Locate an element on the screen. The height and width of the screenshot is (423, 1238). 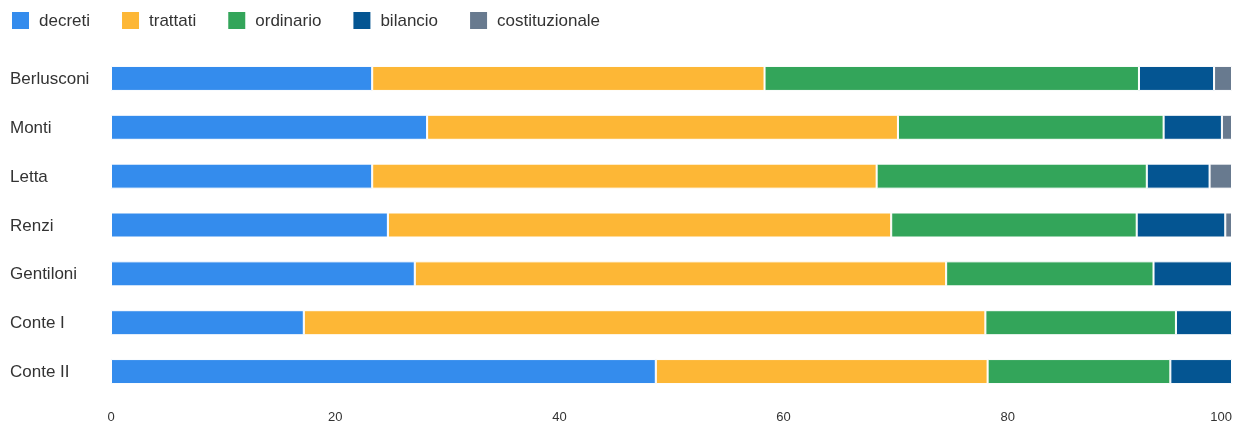
x-tick-label: 0 is located at coordinates (111, 416).